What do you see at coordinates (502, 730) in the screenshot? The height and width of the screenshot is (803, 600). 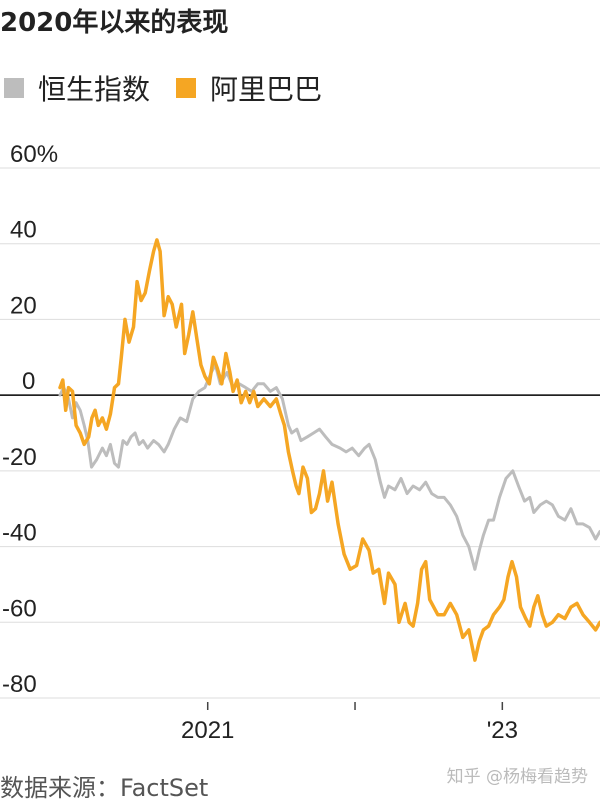 I see `x-tick-label: '23` at bounding box center [502, 730].